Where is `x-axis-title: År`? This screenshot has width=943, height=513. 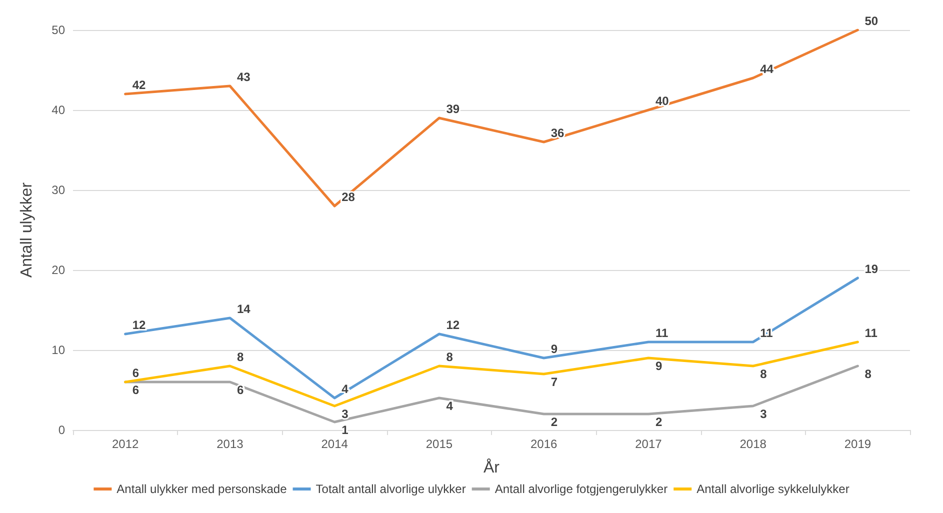
x-axis-title: År is located at coordinates (492, 467).